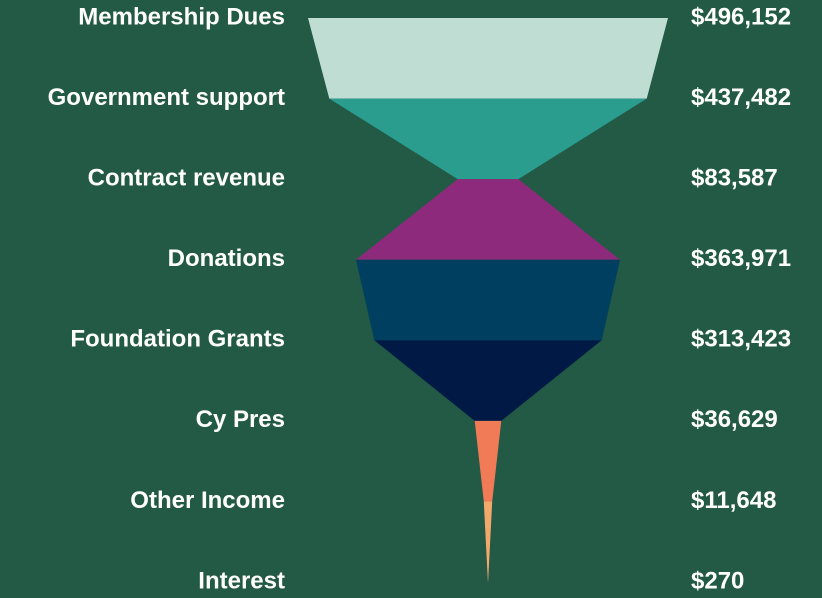 This screenshot has width=822, height=598. What do you see at coordinates (734, 177) in the screenshot?
I see `value-label: $83,587` at bounding box center [734, 177].